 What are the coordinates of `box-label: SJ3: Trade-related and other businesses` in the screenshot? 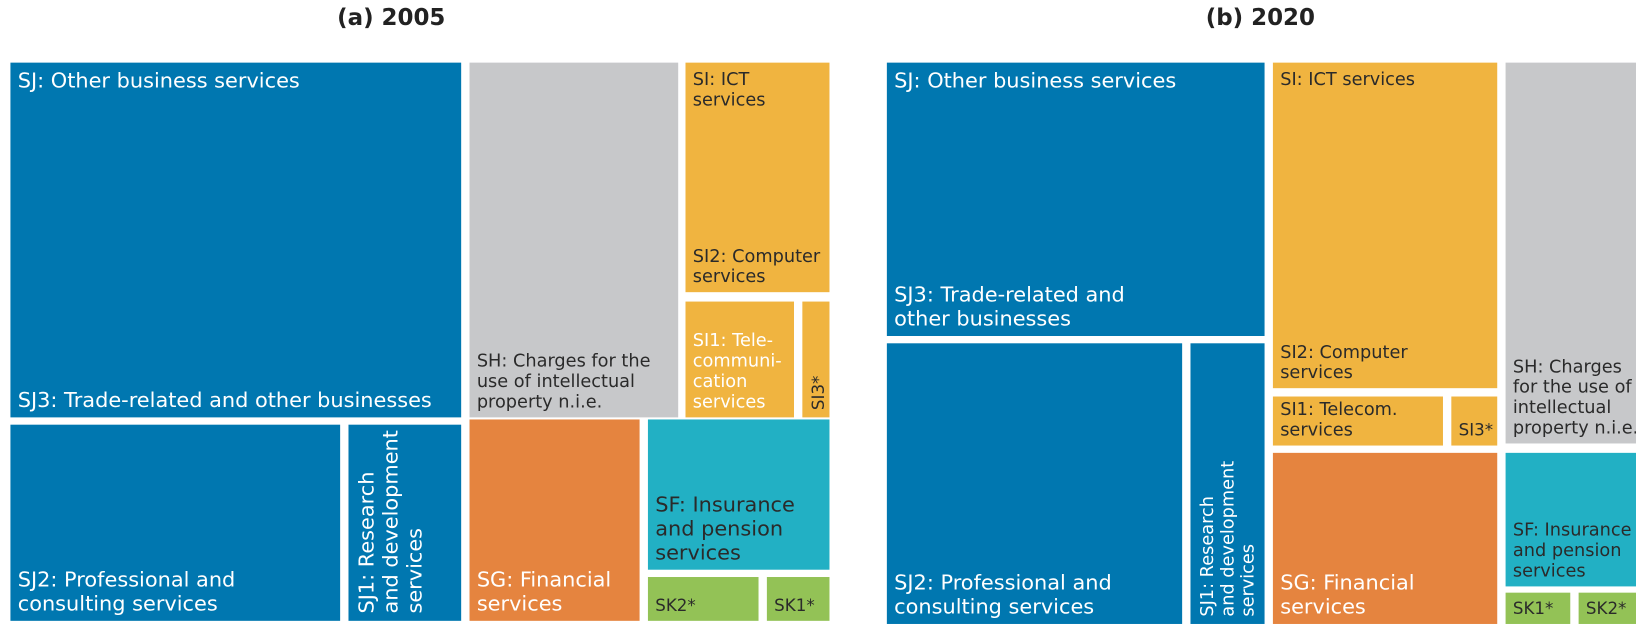 It's located at (225, 400).